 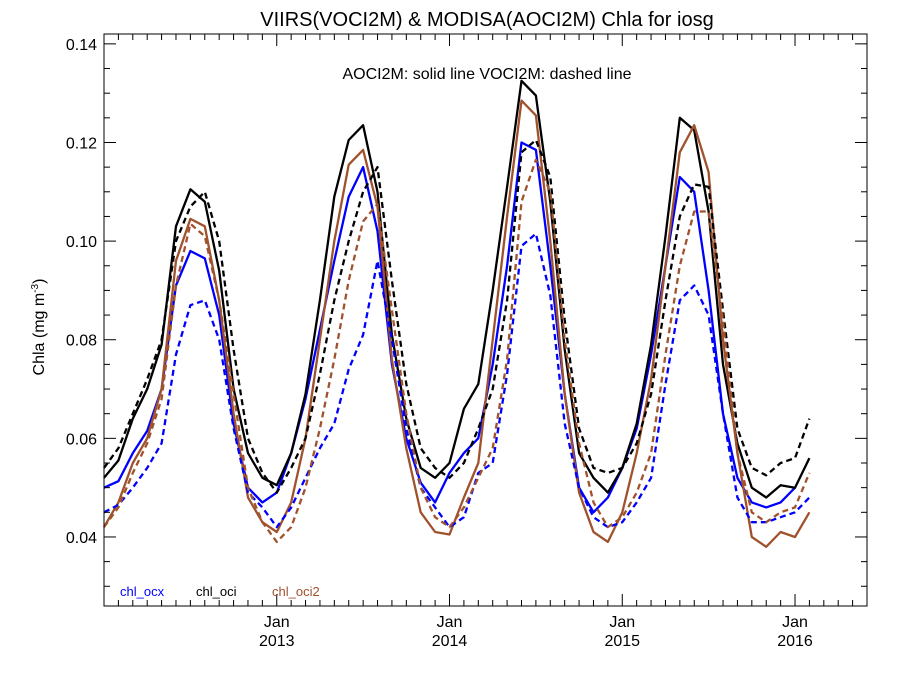 I want to click on legend: chl_ocx chl_oci chl_oci2, so click(x=220, y=591).